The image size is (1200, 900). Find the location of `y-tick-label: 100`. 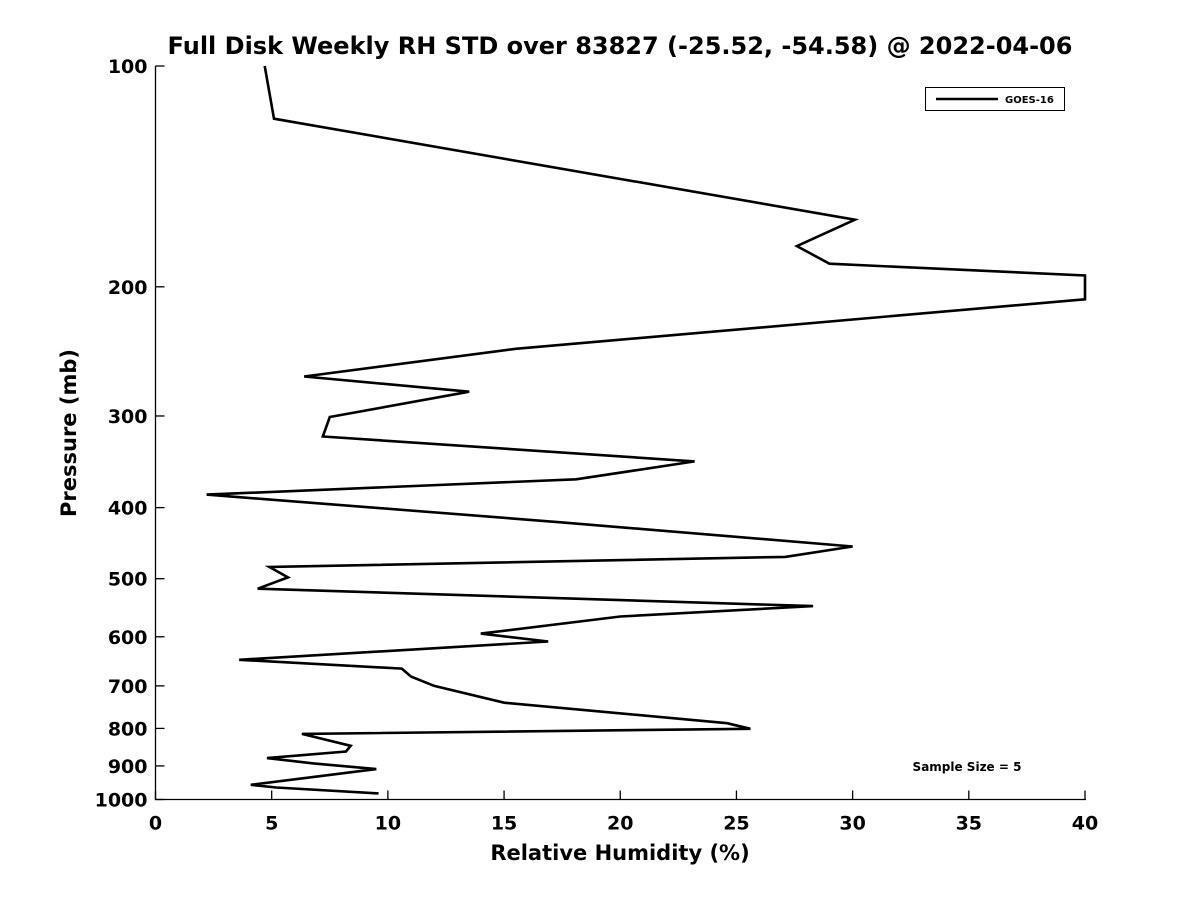

y-tick-label: 100 is located at coordinates (128, 67).